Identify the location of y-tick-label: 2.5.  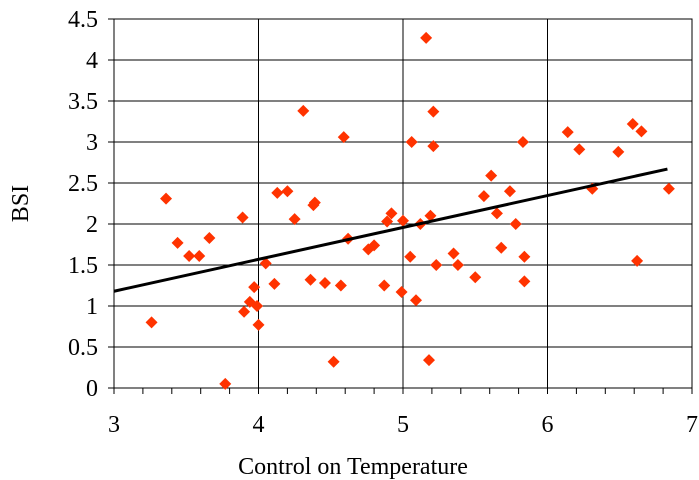
(83, 184).